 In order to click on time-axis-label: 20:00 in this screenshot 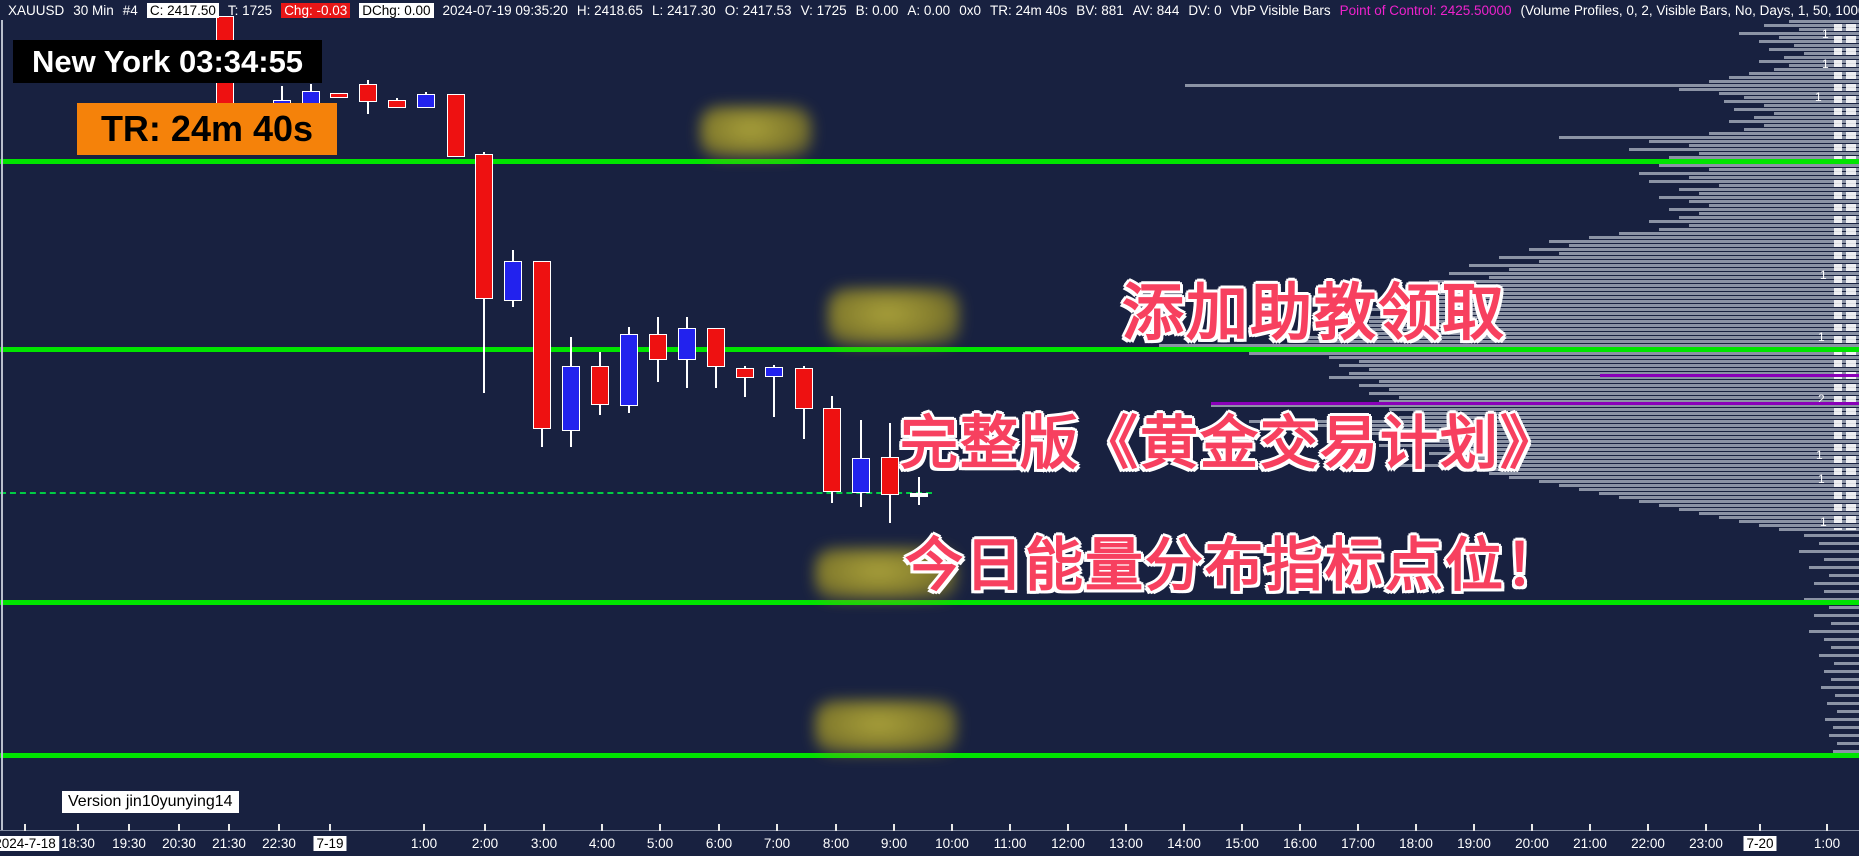, I will do `click(1532, 843)`.